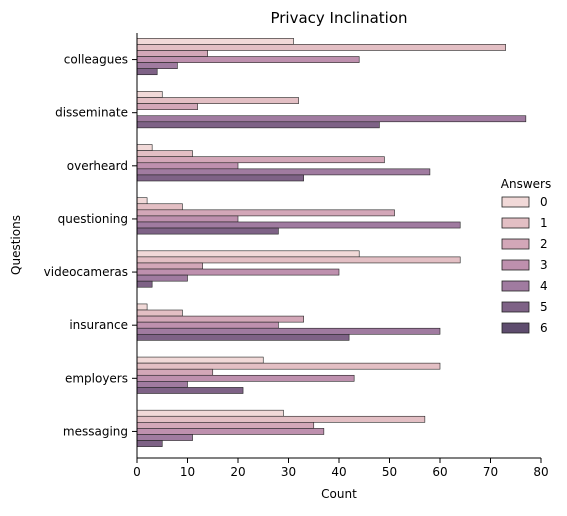  I want to click on legend-label-3: 3, so click(544, 265).